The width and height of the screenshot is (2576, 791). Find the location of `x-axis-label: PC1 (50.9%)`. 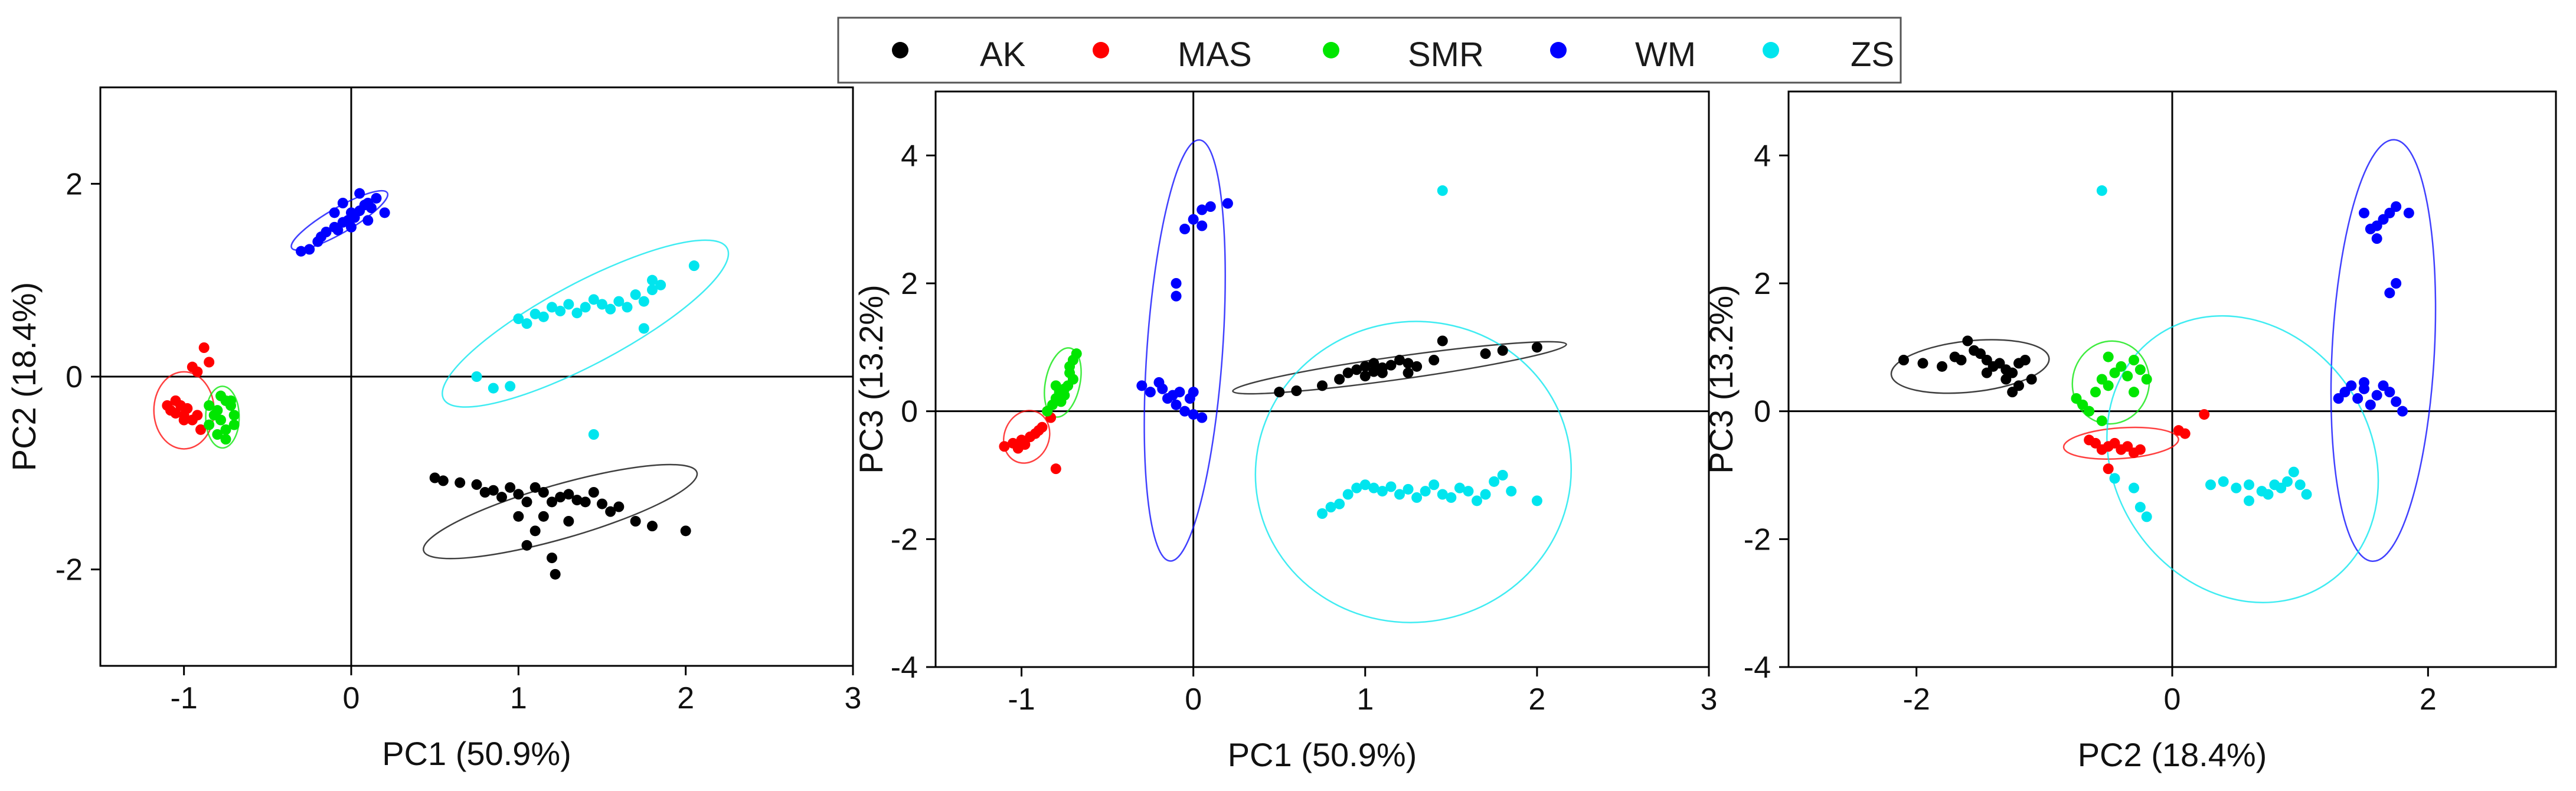

x-axis-label: PC1 (50.9%) is located at coordinates (476, 753).